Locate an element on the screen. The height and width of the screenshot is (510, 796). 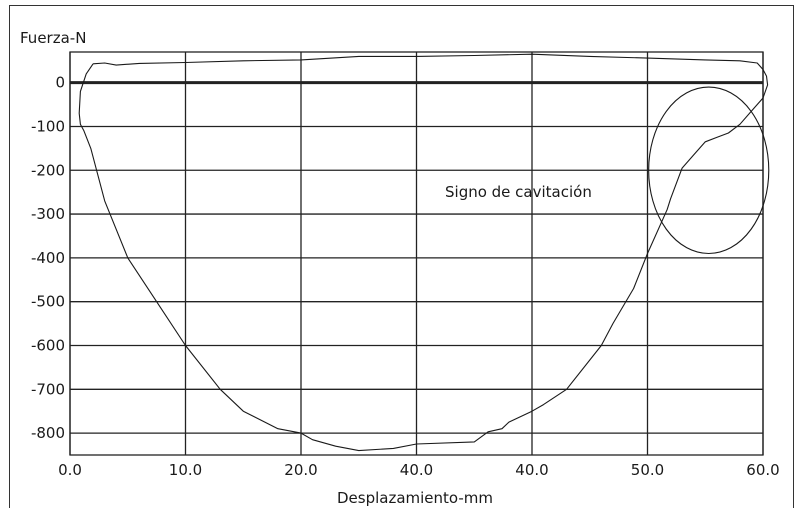
y-tick-label: -200 is located at coordinates (48, 170).